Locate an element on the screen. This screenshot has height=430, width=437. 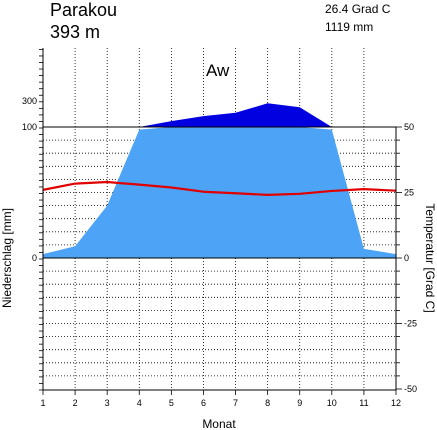
climate-class: Aw is located at coordinates (218, 70).